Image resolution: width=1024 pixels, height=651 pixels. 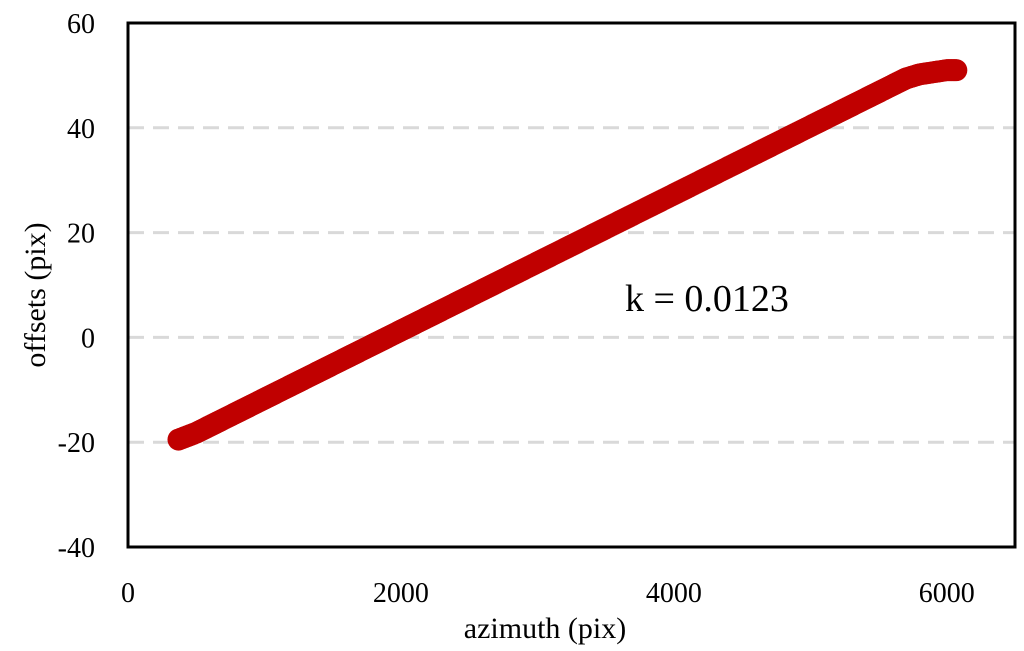 I want to click on y-tick-label: -40, so click(x=76, y=548).